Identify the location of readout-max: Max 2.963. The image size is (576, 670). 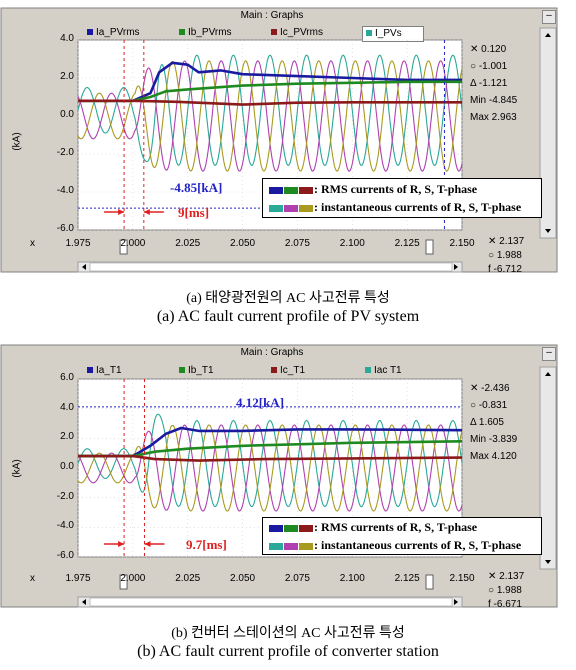
(493, 117).